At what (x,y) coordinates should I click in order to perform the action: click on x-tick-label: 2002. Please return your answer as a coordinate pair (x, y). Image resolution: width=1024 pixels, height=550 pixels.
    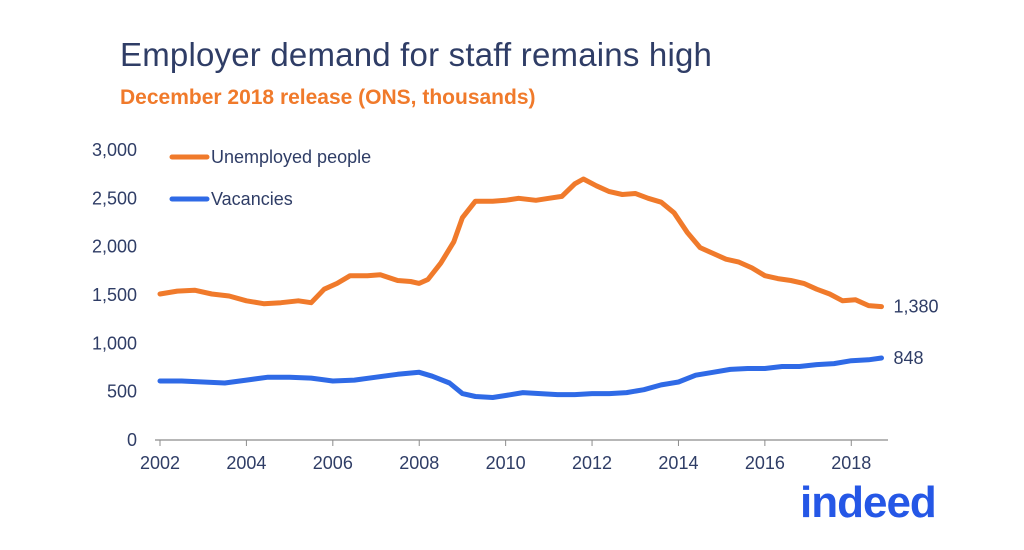
    Looking at the image, I should click on (160, 463).